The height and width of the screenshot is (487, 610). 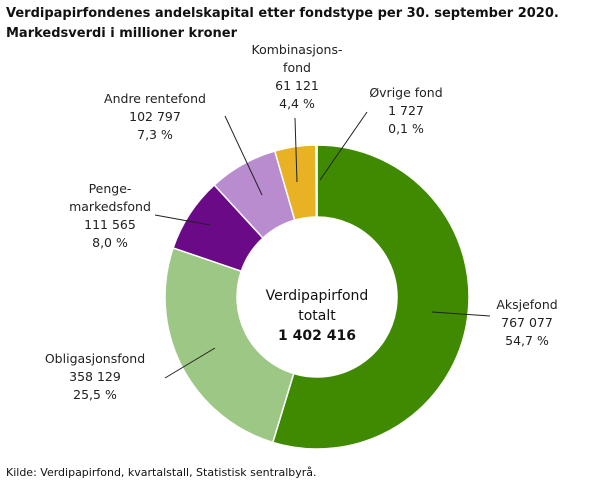 What do you see at coordinates (527, 340) in the screenshot?
I see `percent-label: 54,7 %` at bounding box center [527, 340].